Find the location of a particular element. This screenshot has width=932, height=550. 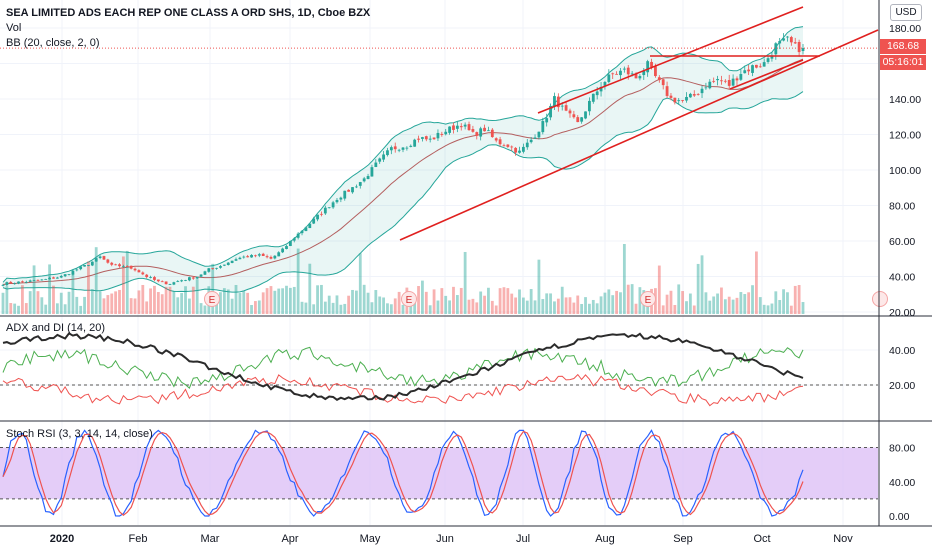

adx-indicator-label: ADX and DI (14, 20) is located at coordinates (56, 328).